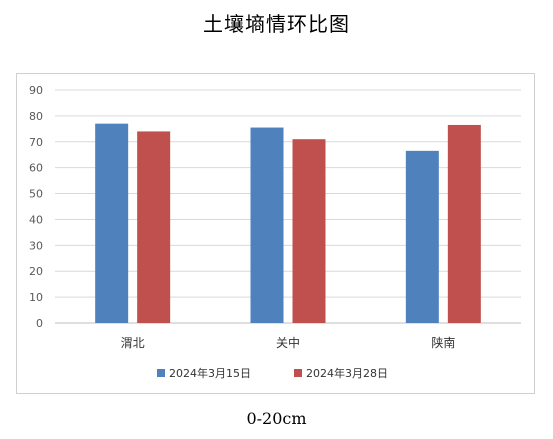 The image size is (553, 439). Describe the element at coordinates (133, 343) in the screenshot. I see `x-tick-label: 渭北` at that location.